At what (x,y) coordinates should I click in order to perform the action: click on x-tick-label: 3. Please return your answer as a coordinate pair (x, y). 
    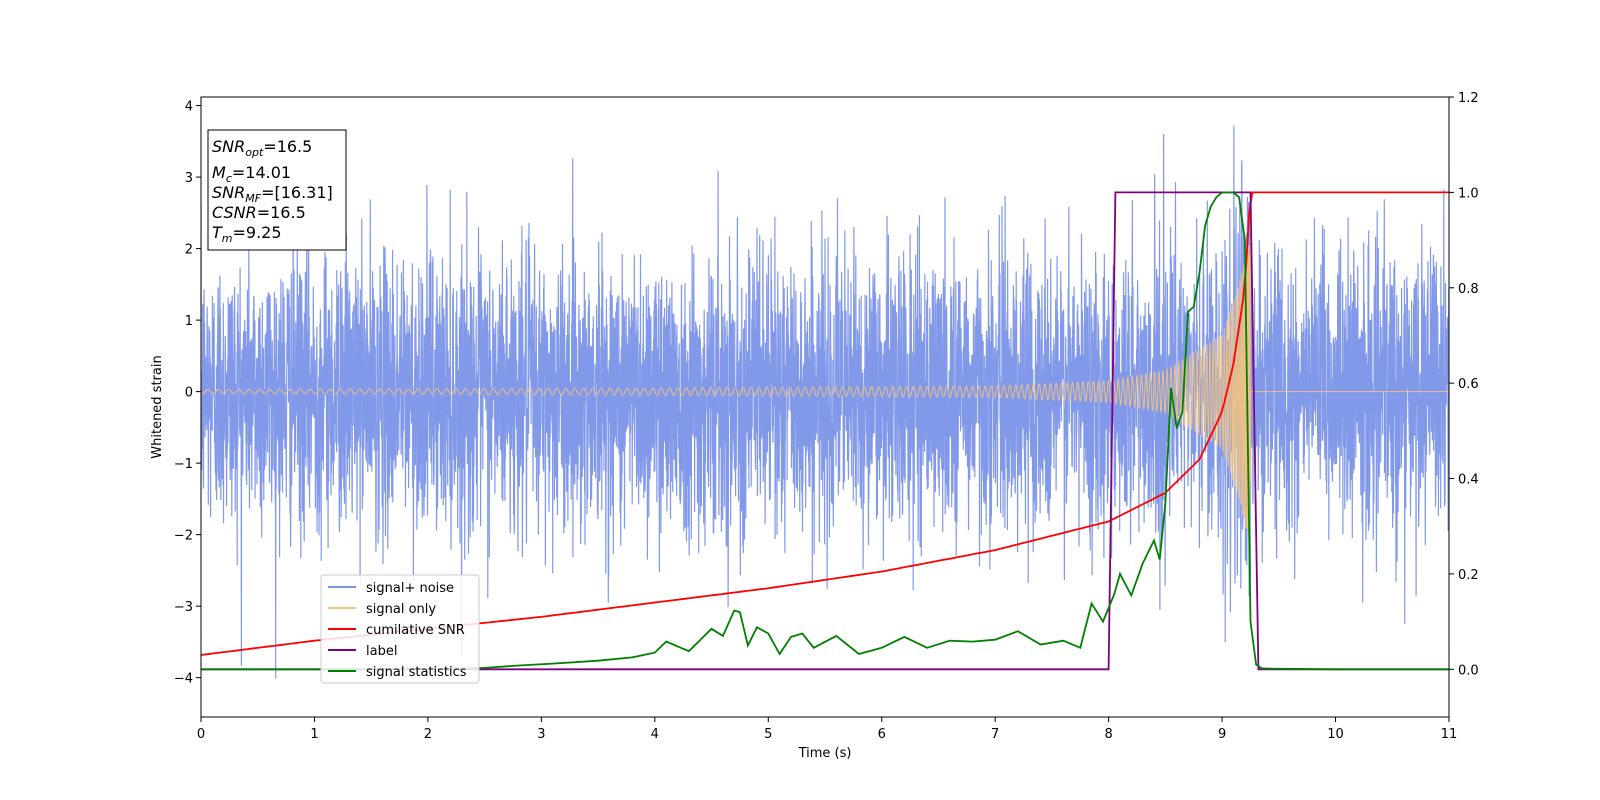
    Looking at the image, I should click on (541, 734).